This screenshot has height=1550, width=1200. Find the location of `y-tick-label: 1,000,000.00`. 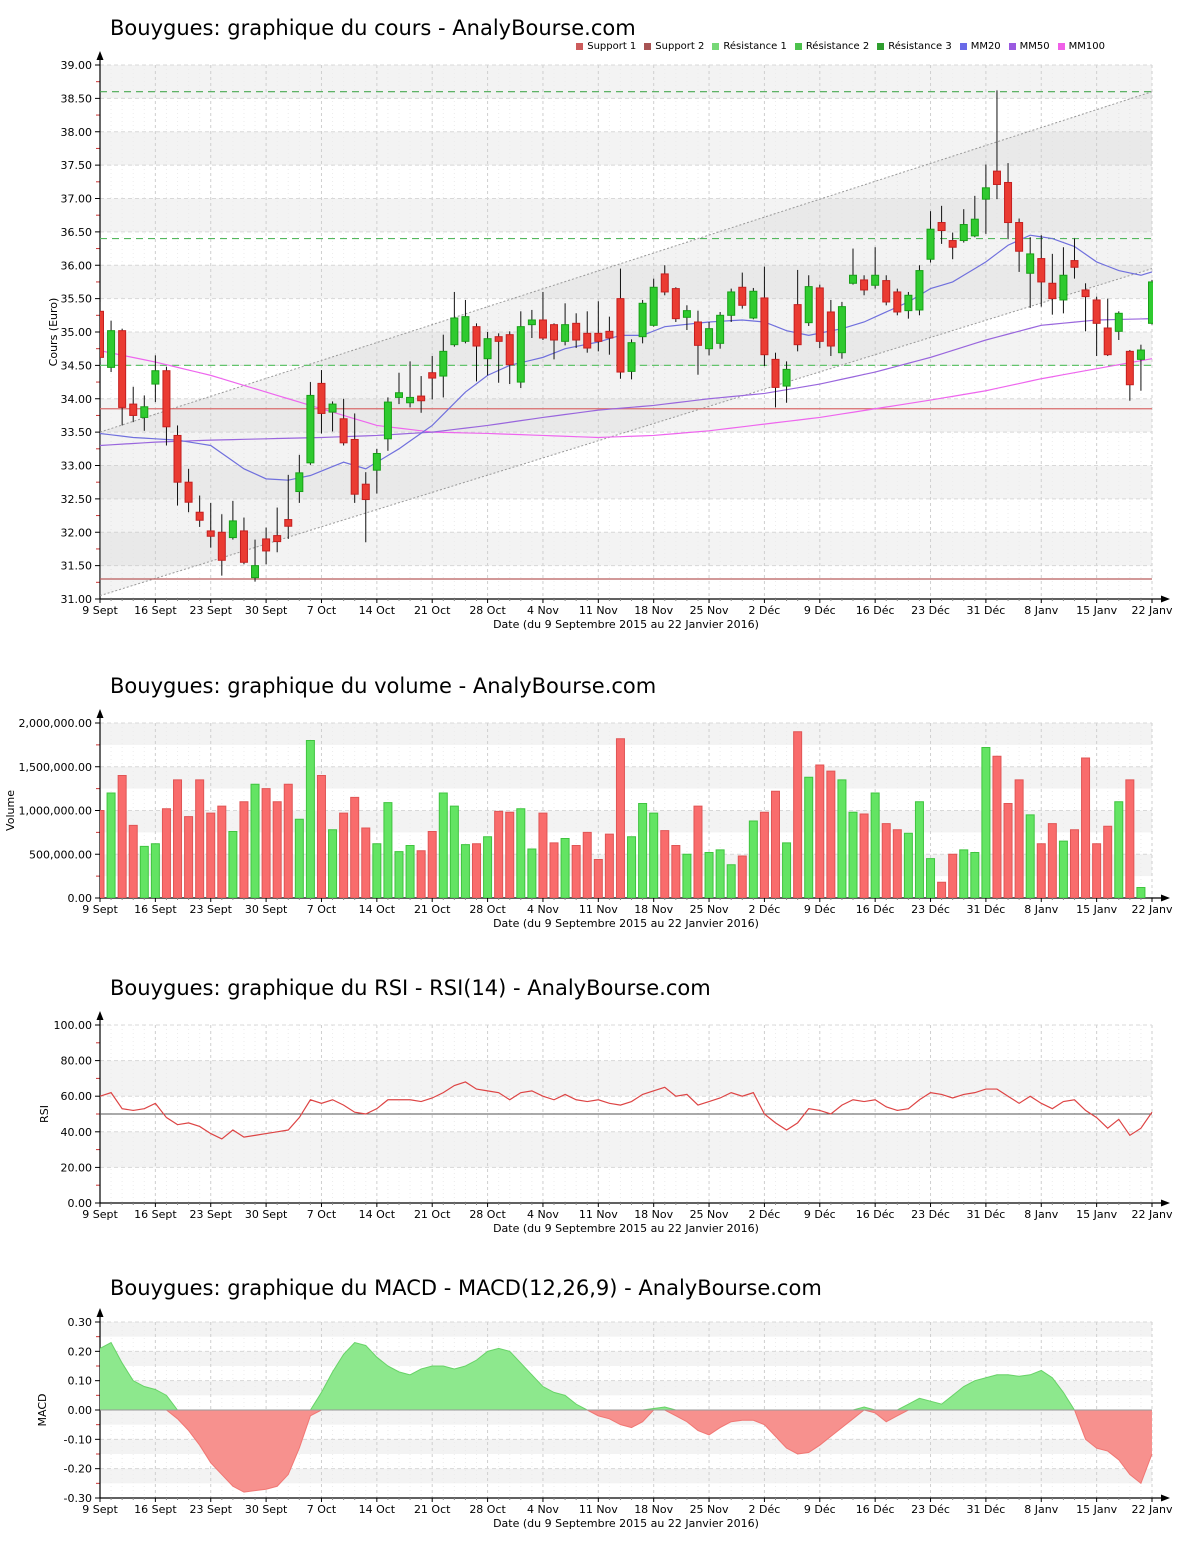

y-tick-label: 1,000,000.00 is located at coordinates (55, 811).